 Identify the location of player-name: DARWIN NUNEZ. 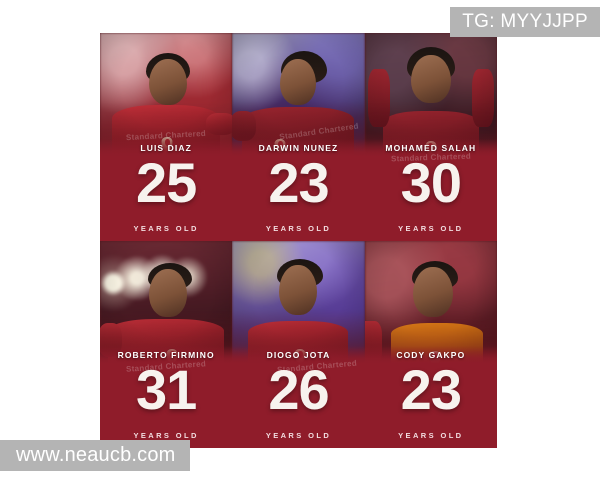
(298, 147).